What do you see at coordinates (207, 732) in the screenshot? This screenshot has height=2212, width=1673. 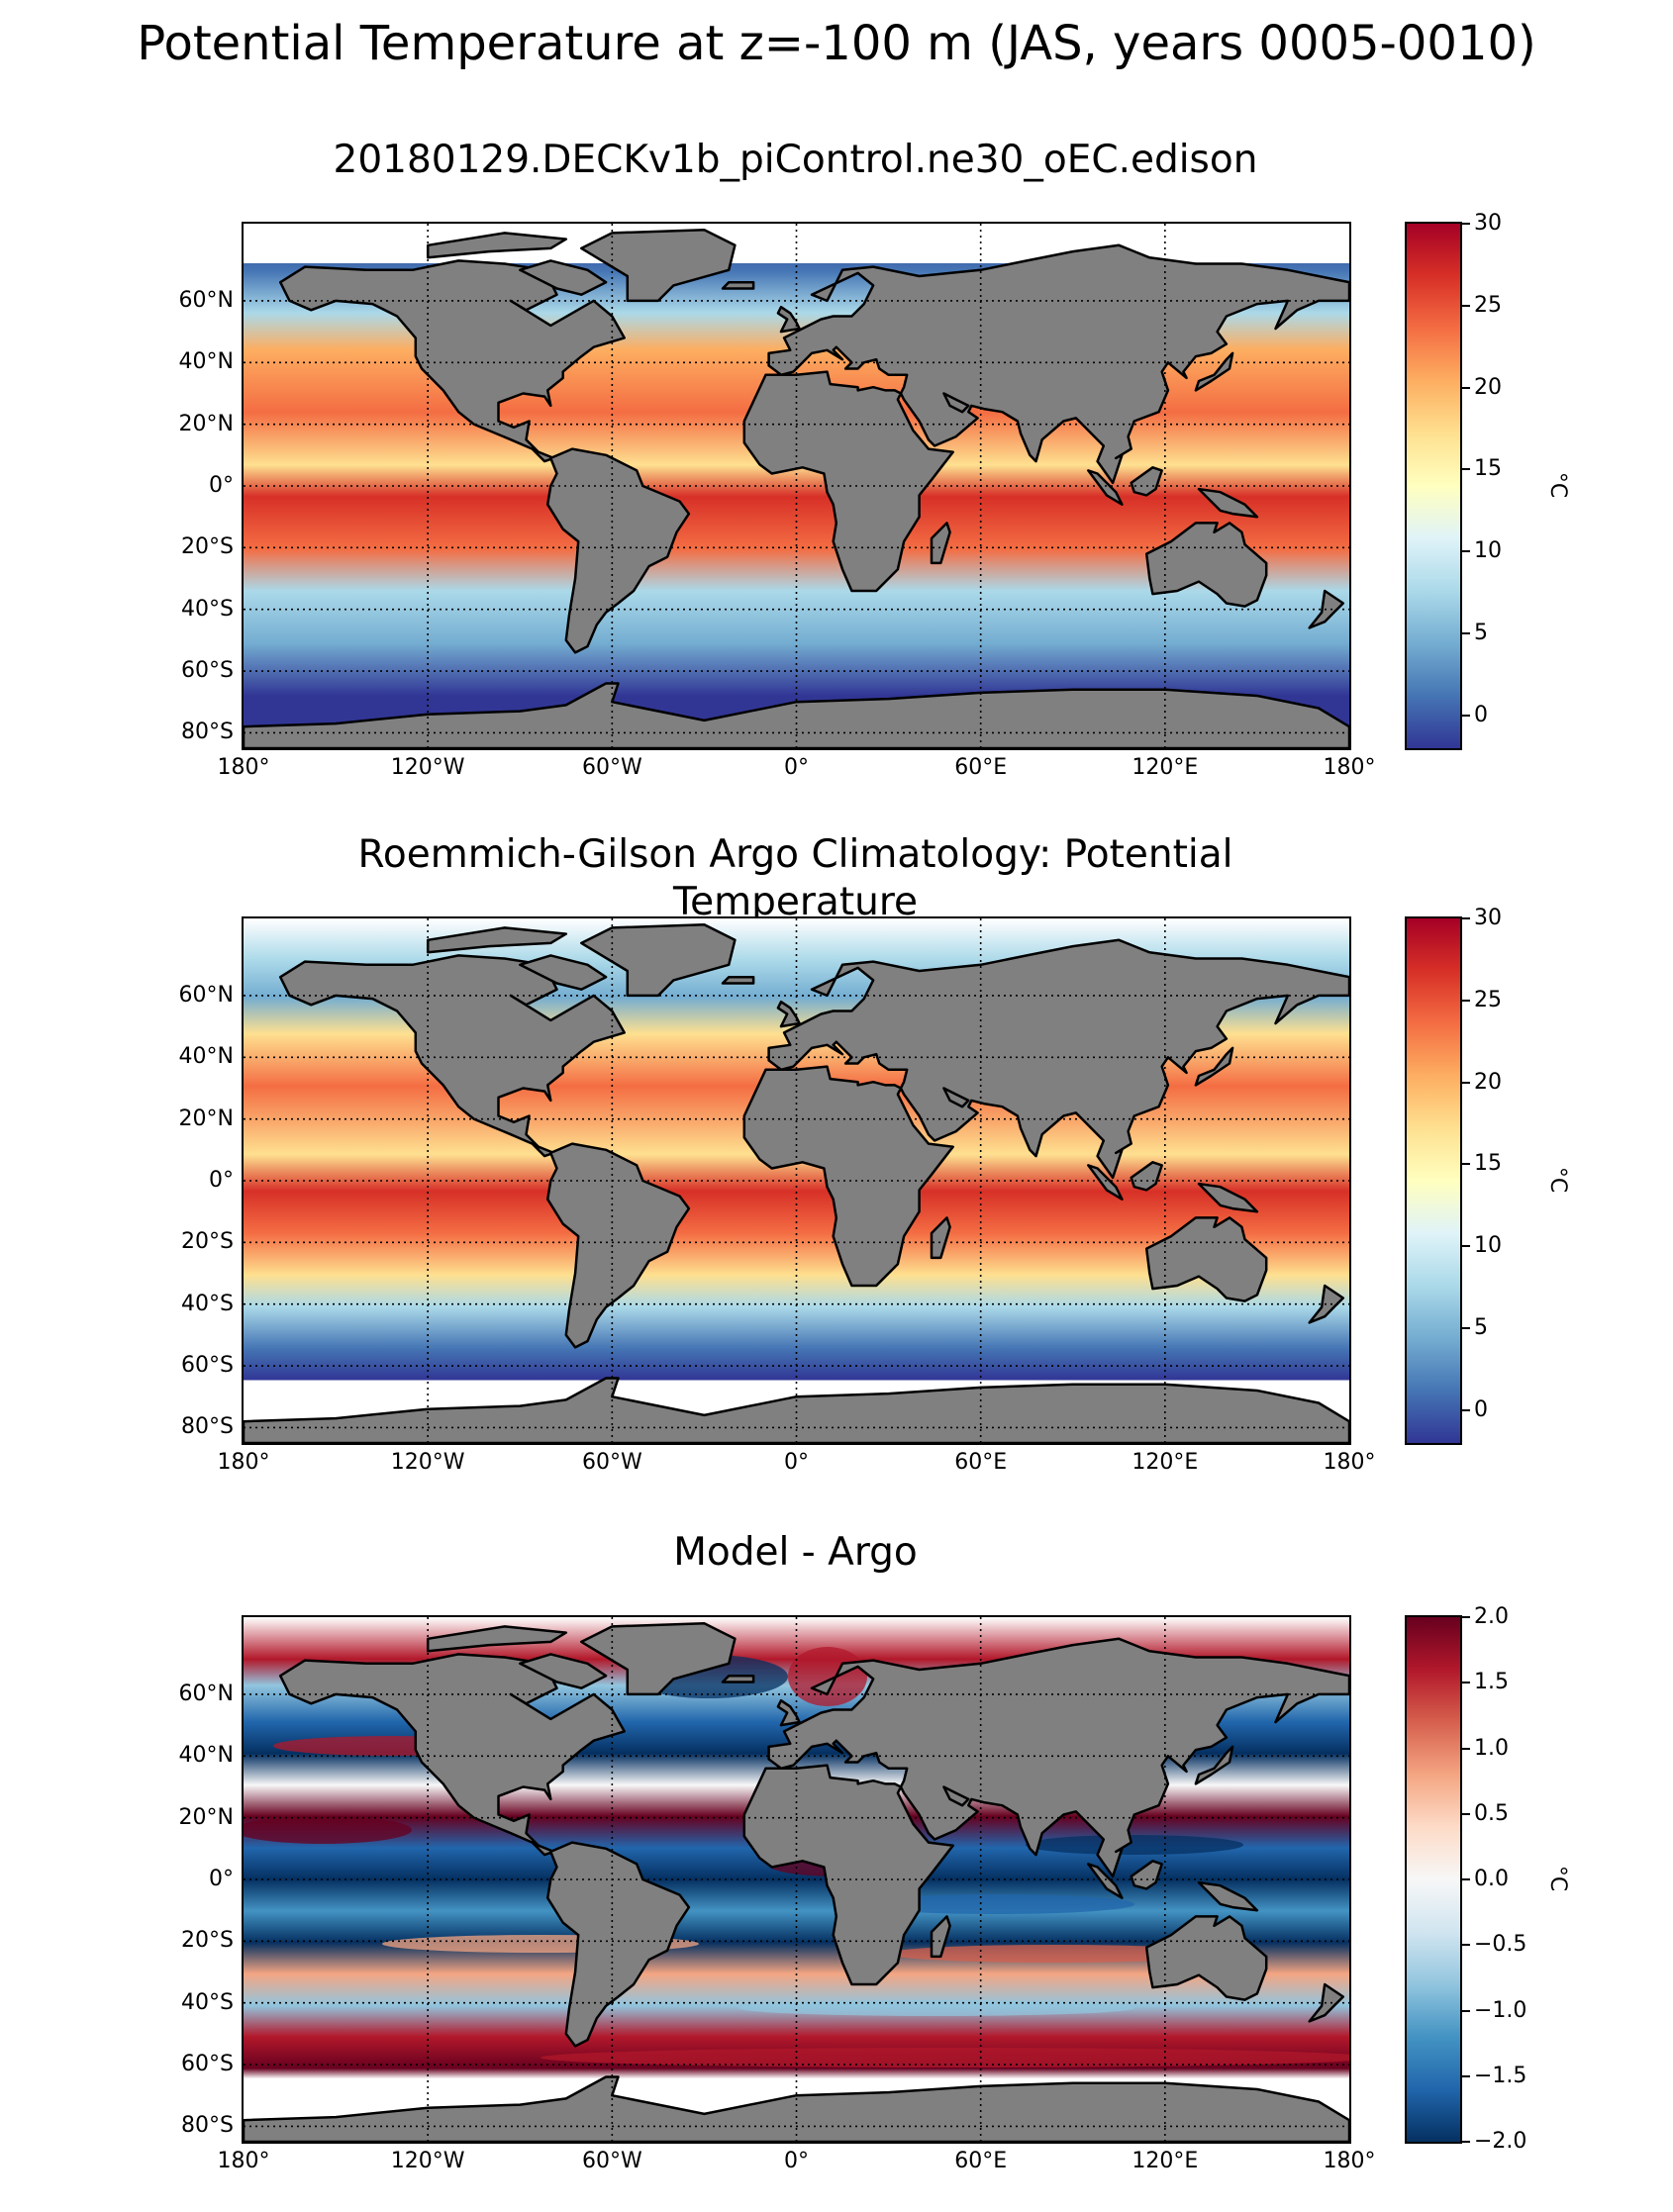 I see `latitude-label: 80°S` at bounding box center [207, 732].